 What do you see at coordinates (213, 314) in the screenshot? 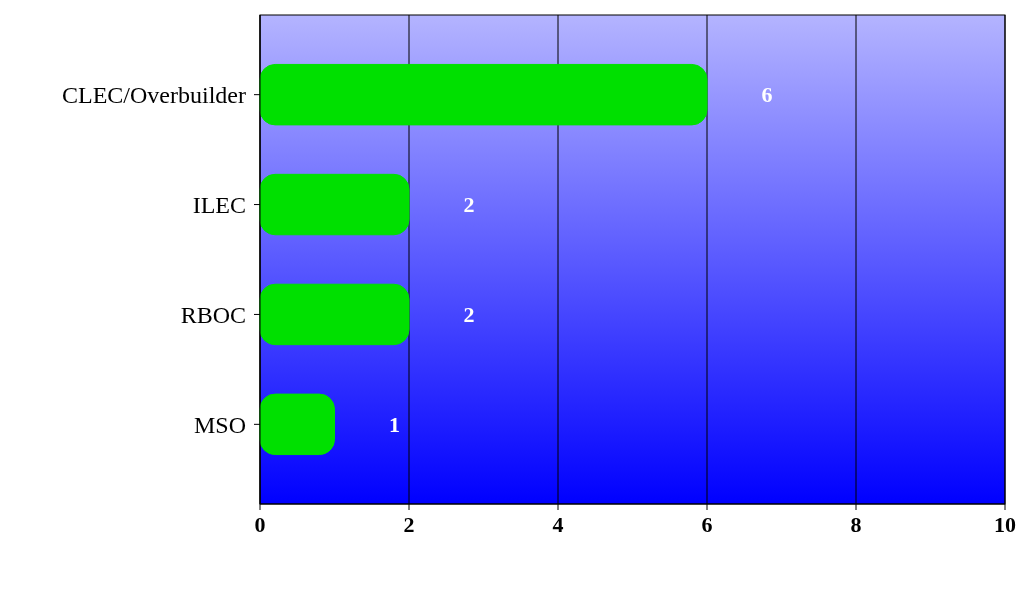
I see `y-tick-label: RBOC` at bounding box center [213, 314].